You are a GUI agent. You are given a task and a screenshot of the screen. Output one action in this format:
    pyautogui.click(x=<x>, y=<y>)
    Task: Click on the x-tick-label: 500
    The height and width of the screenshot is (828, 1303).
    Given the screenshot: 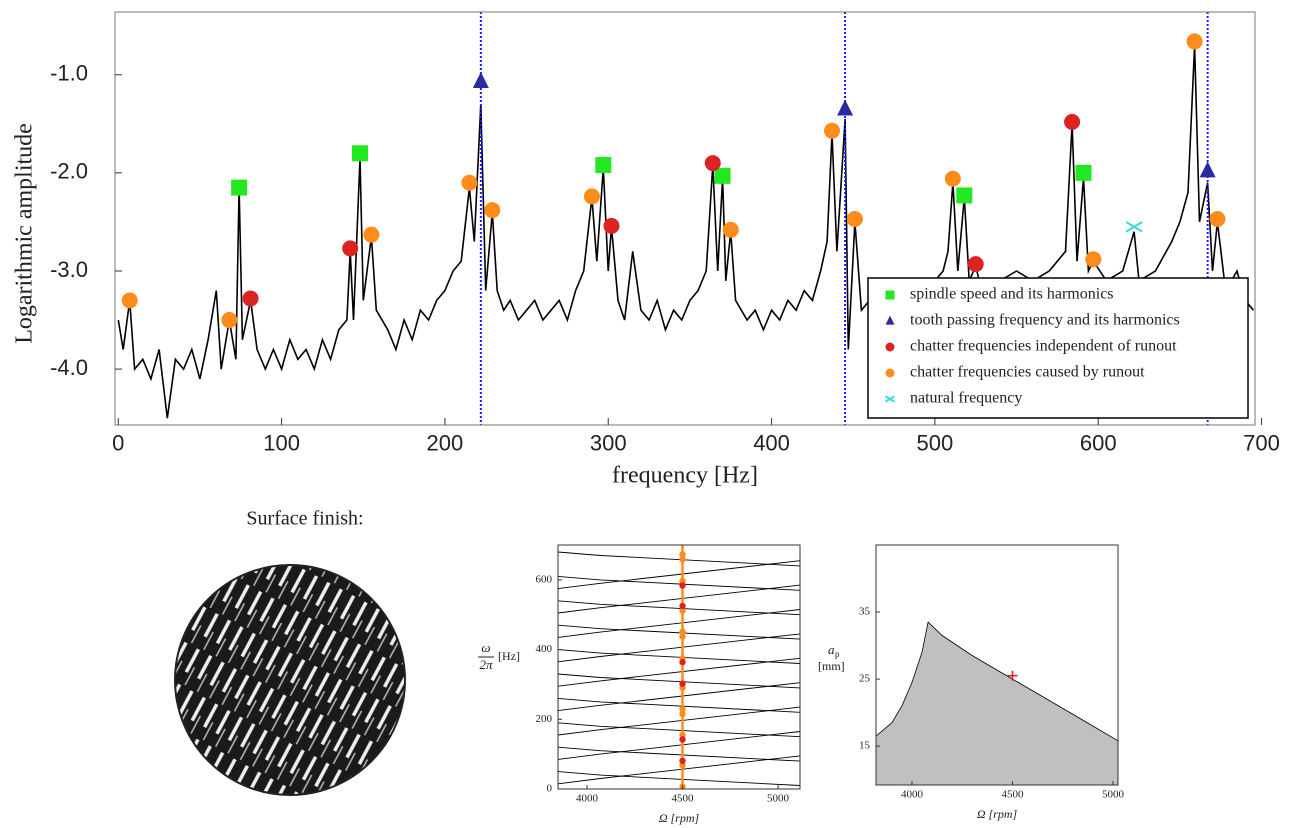 What is the action you would take?
    pyautogui.click(x=935, y=443)
    